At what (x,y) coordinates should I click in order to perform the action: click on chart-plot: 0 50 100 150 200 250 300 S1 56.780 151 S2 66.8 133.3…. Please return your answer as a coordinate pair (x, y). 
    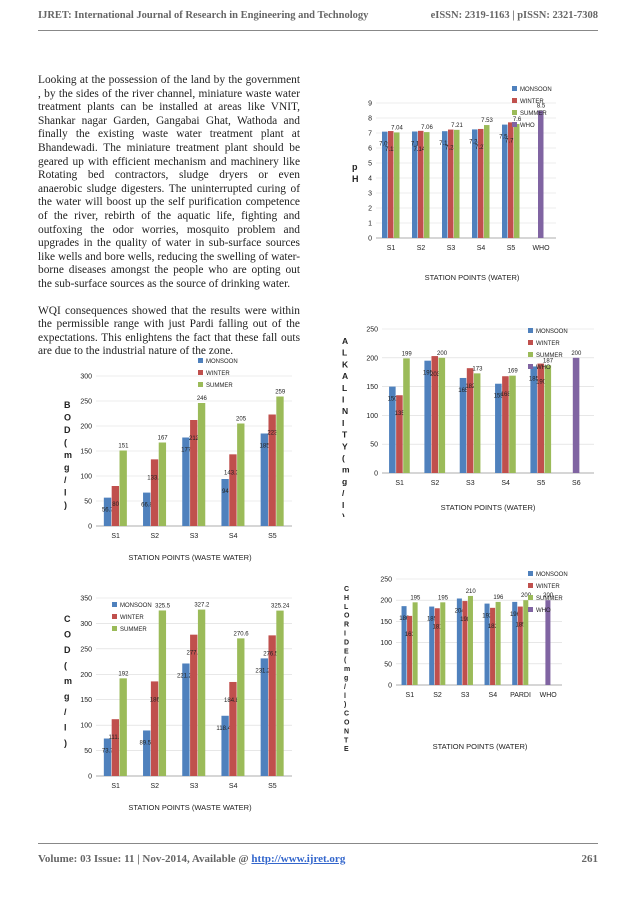
    Looking at the image, I should click on (186, 457).